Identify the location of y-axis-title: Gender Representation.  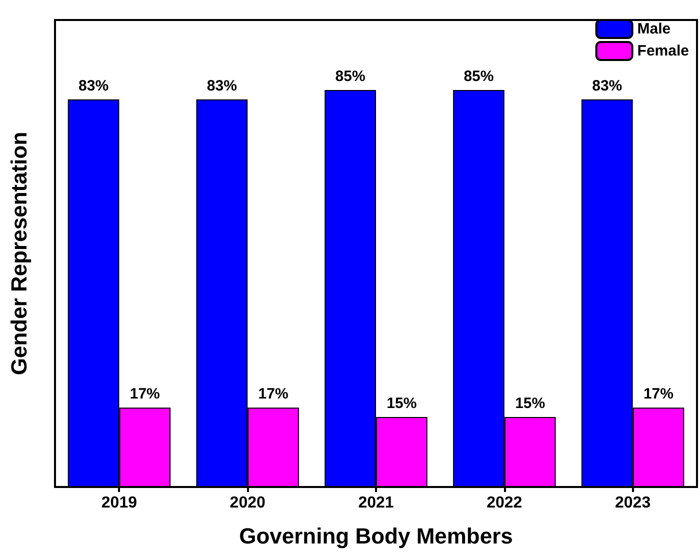
(19, 254).